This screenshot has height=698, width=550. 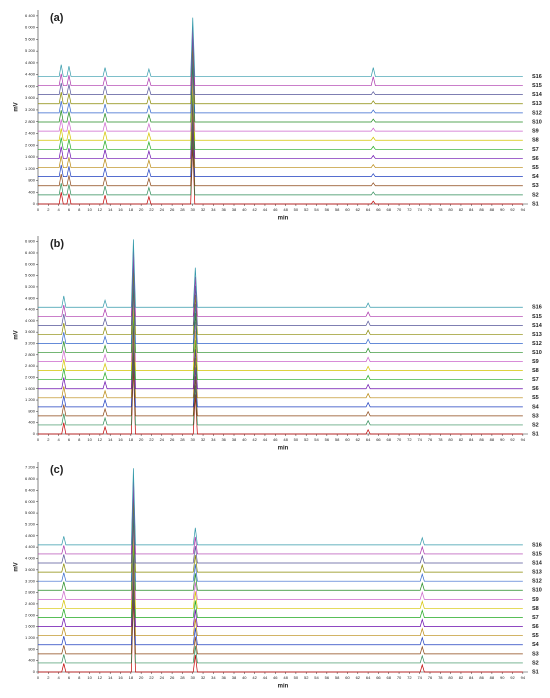 I want to click on x-tick-label: 8, so click(x=79, y=677).